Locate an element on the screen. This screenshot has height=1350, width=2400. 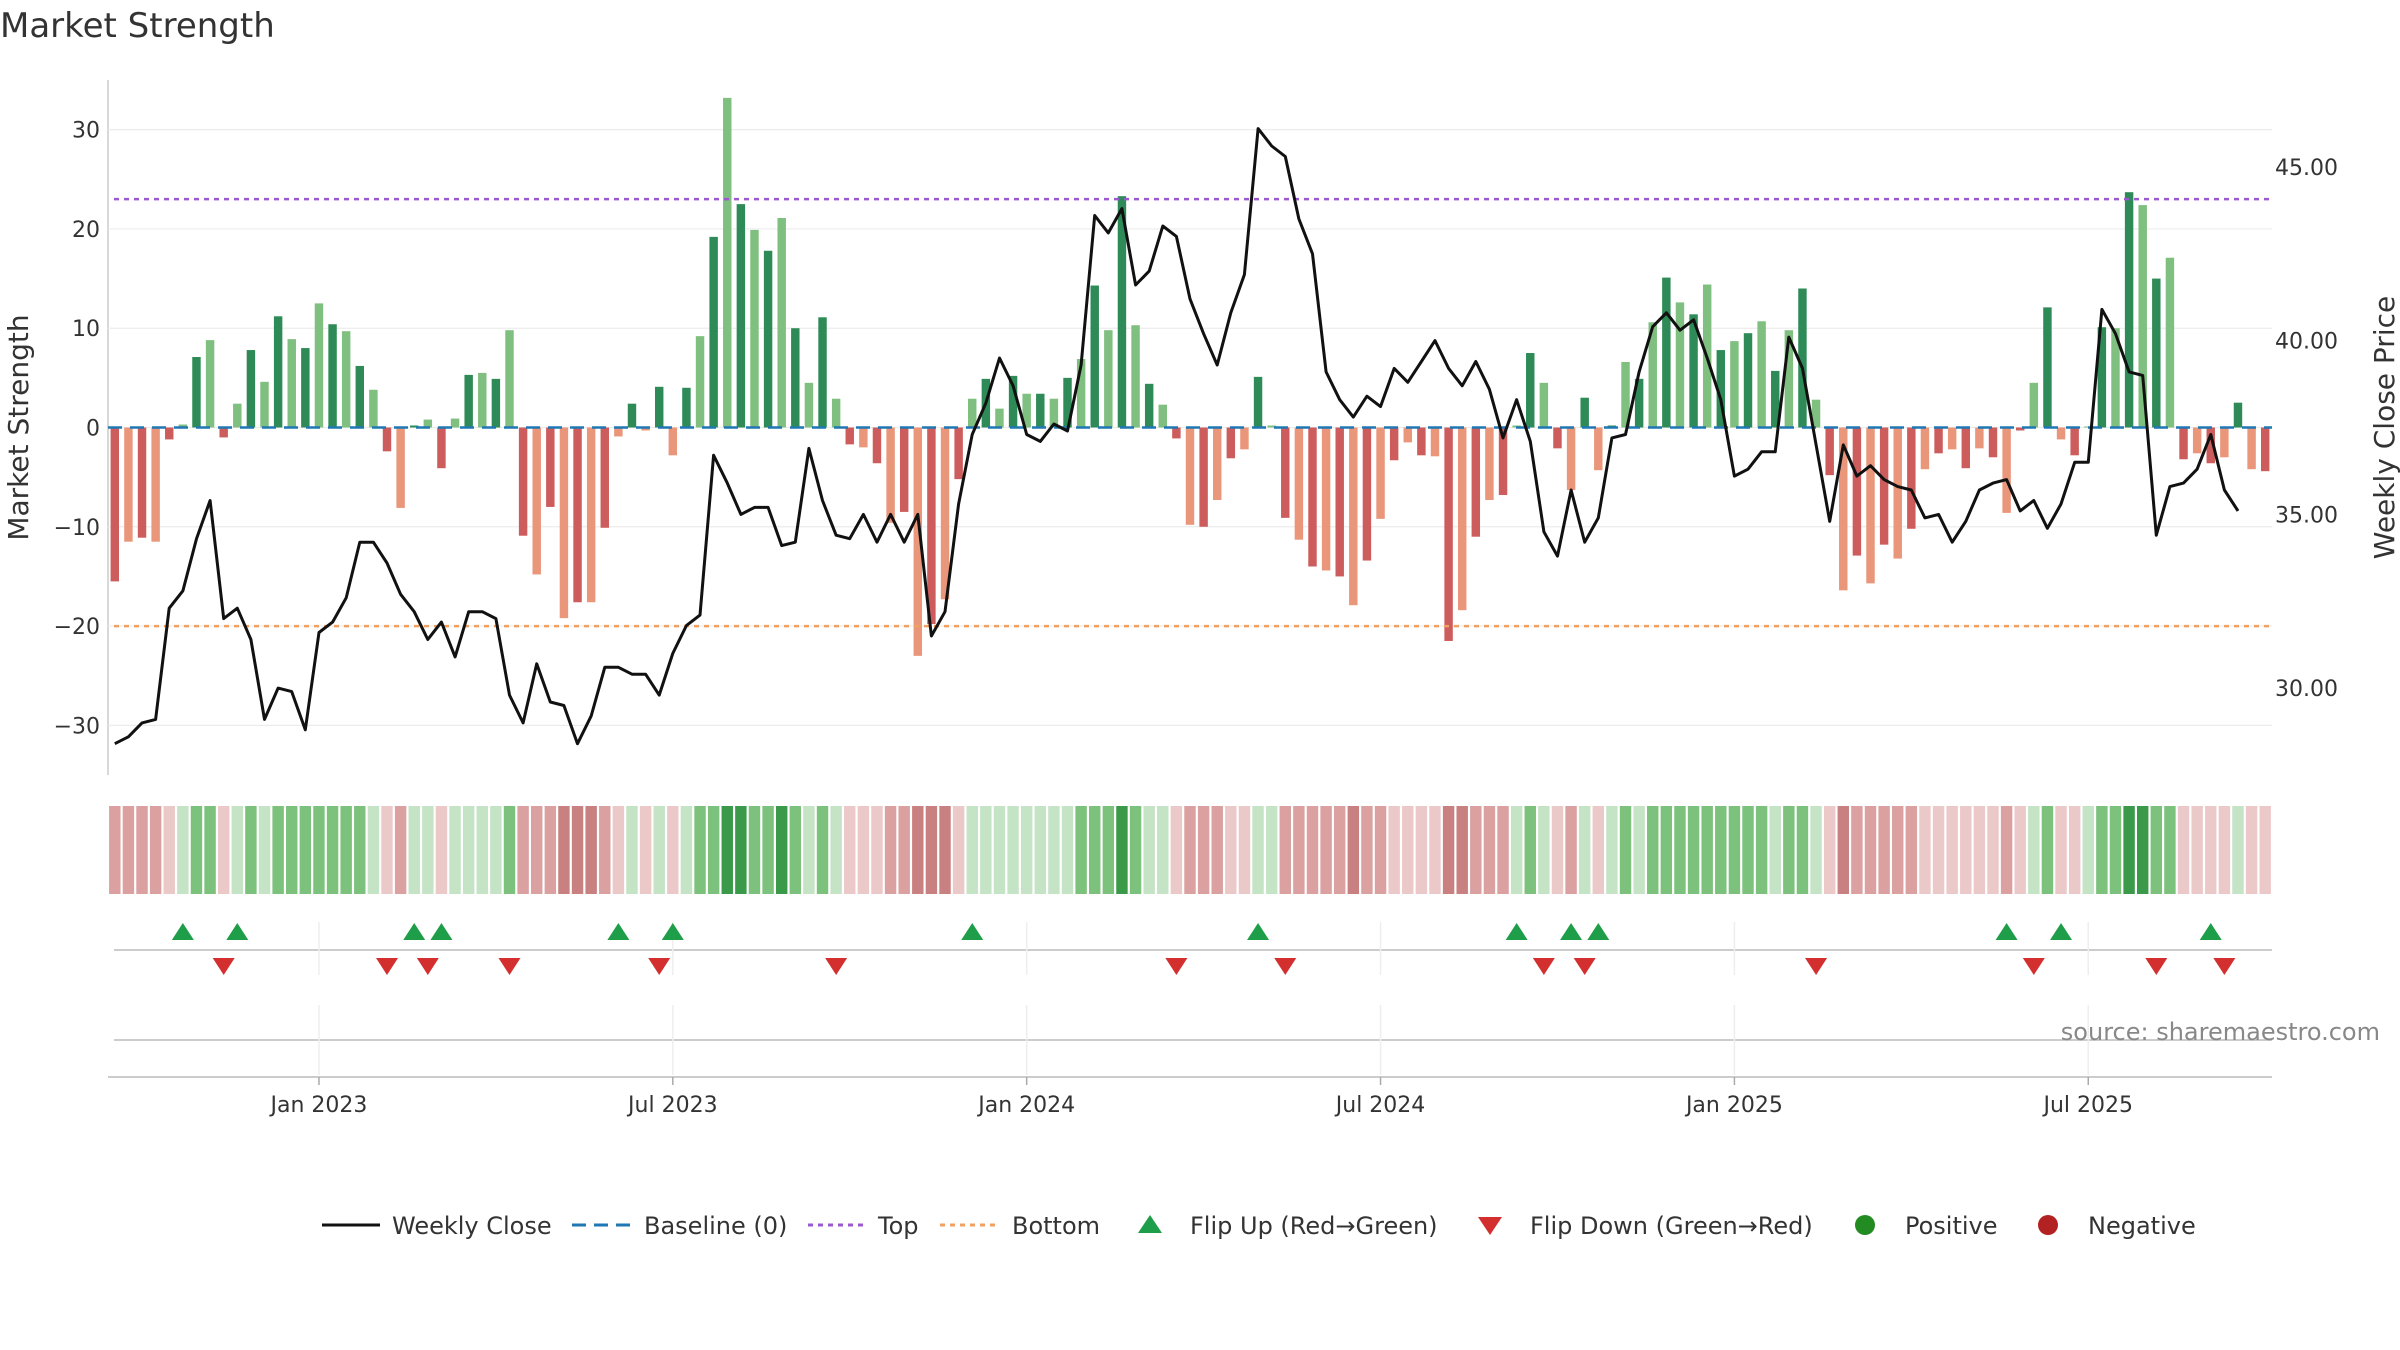
flip-down-marker is located at coordinates (1543, 966).